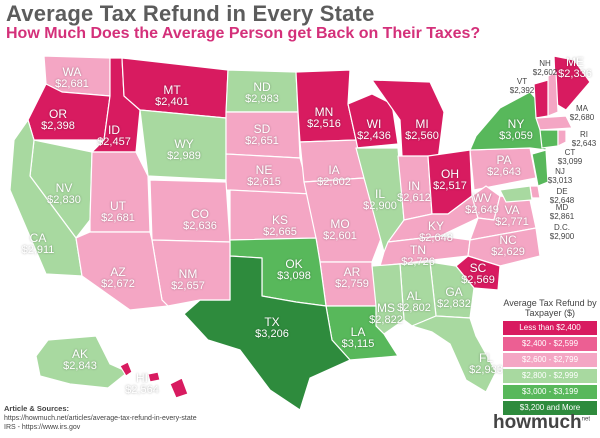 The height and width of the screenshot is (438, 600). Describe the element at coordinates (262, 92) in the screenshot. I see `state-label-nd: ND $2,983` at that location.